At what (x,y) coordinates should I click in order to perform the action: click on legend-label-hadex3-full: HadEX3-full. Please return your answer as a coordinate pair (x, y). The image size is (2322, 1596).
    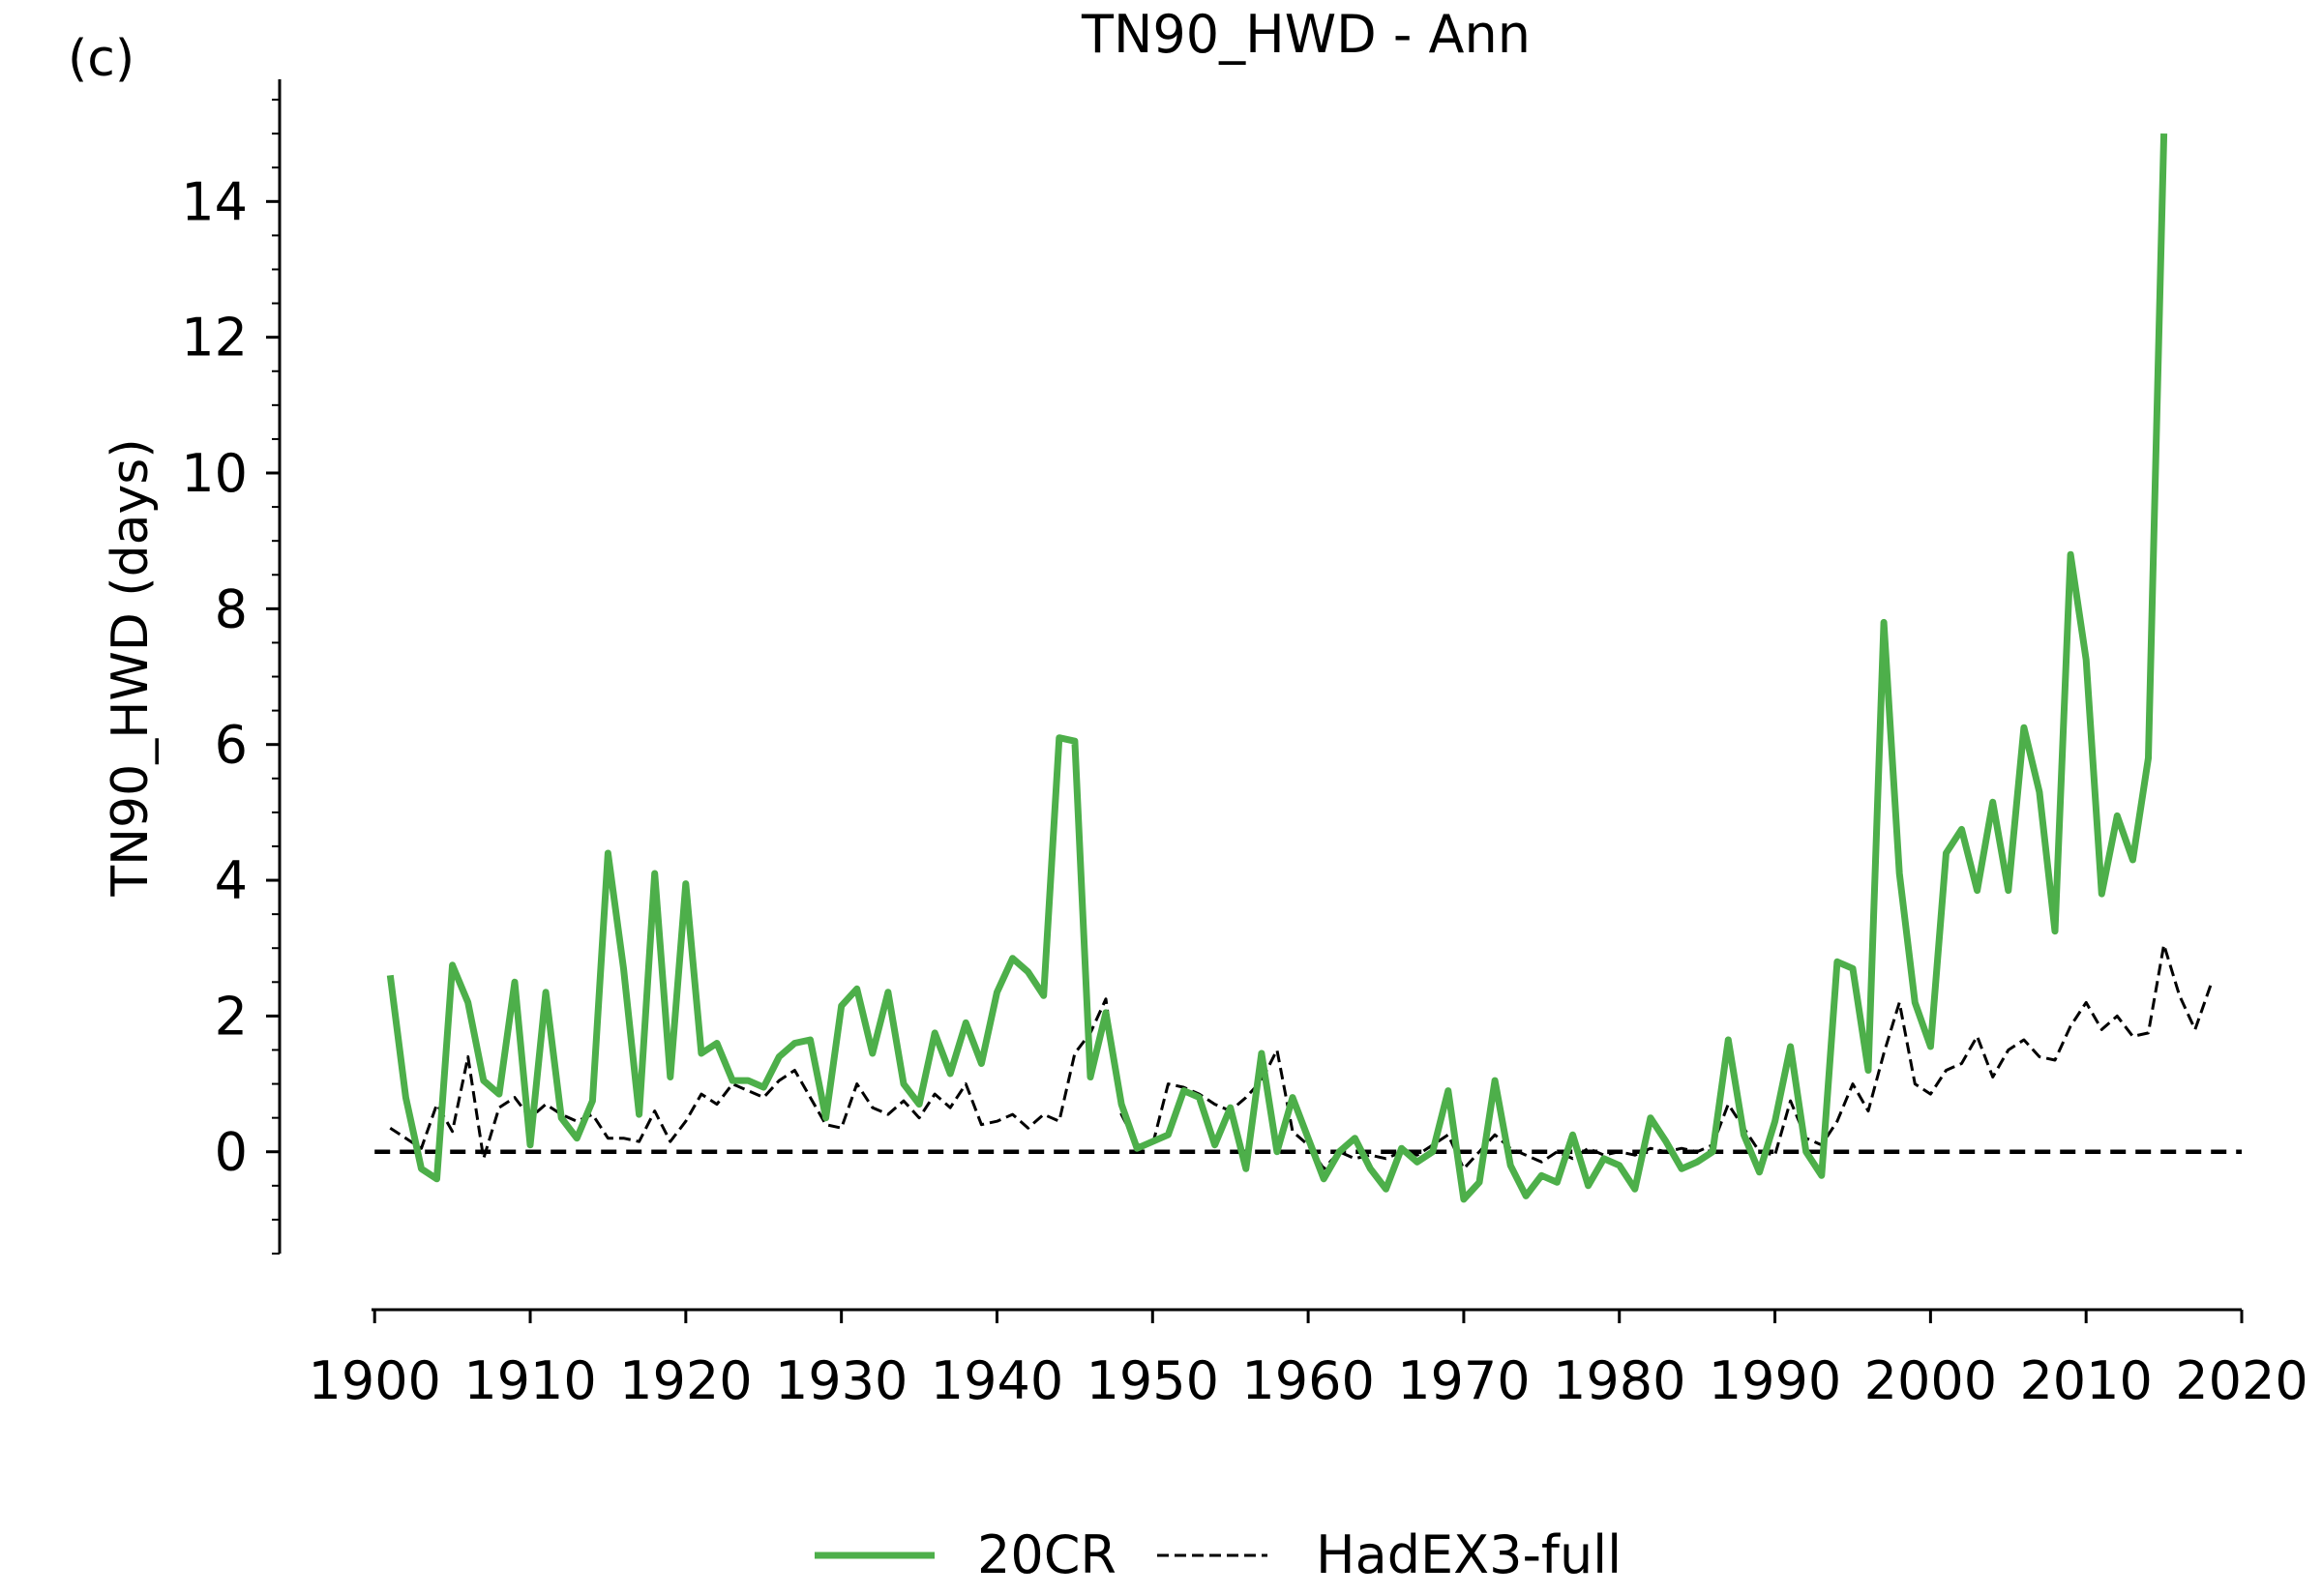
    Looking at the image, I should click on (1469, 1554).